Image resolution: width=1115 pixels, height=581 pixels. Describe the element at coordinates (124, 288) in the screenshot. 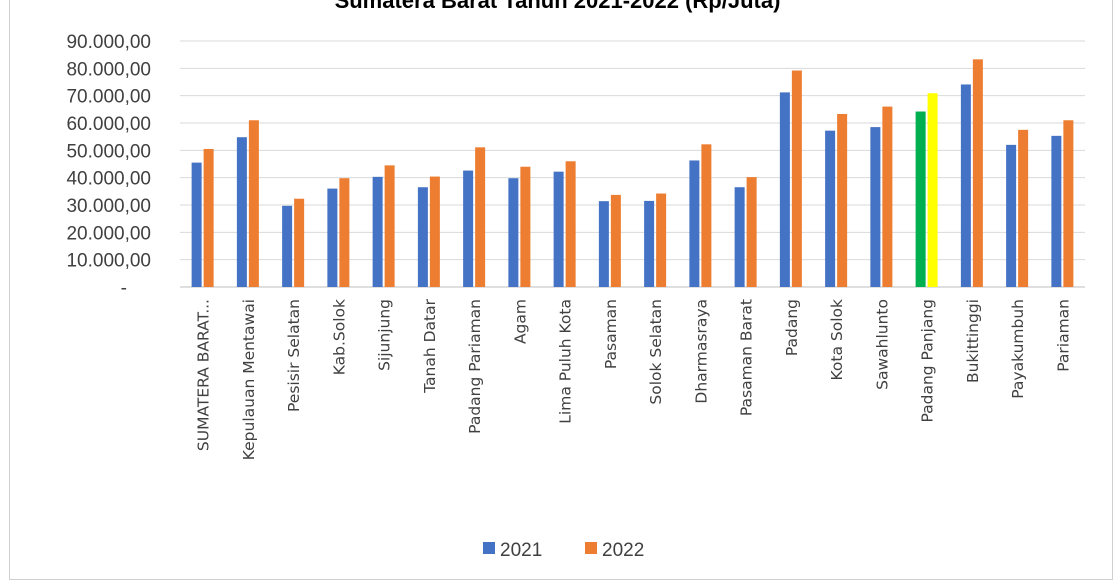

I see `y-tick-label: -` at that location.